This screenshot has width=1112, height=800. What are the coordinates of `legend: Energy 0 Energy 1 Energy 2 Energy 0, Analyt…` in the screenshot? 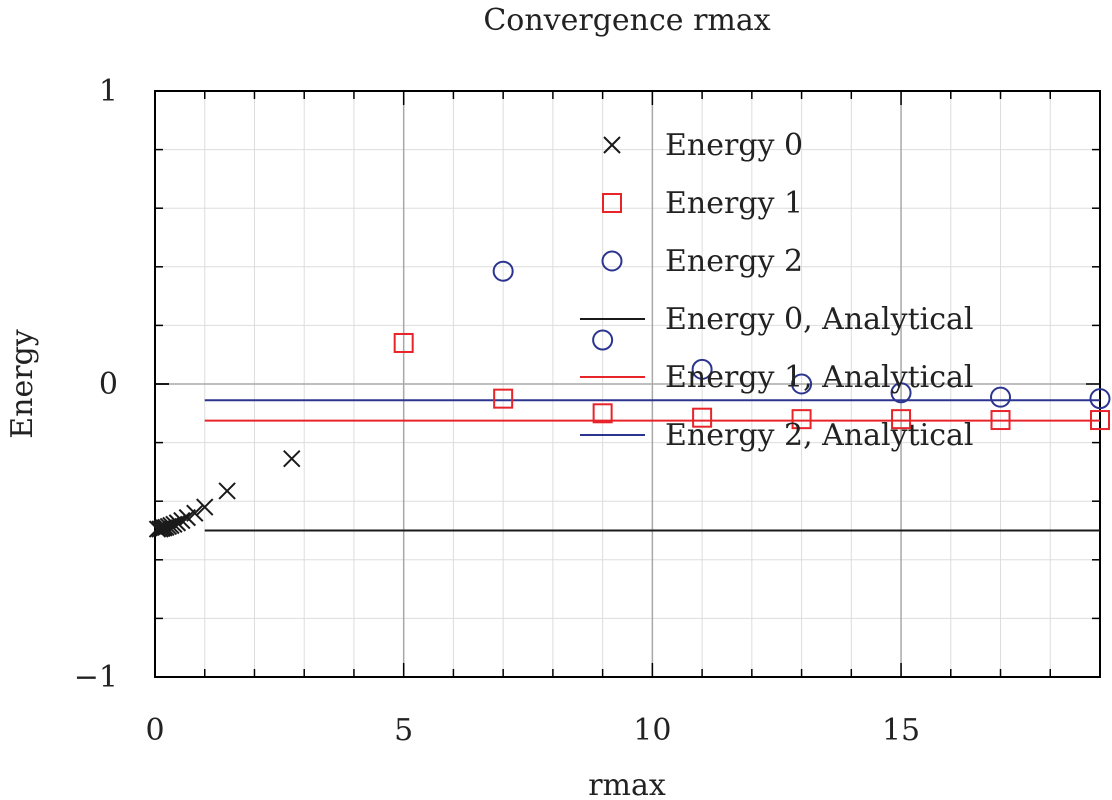 It's located at (777, 290).